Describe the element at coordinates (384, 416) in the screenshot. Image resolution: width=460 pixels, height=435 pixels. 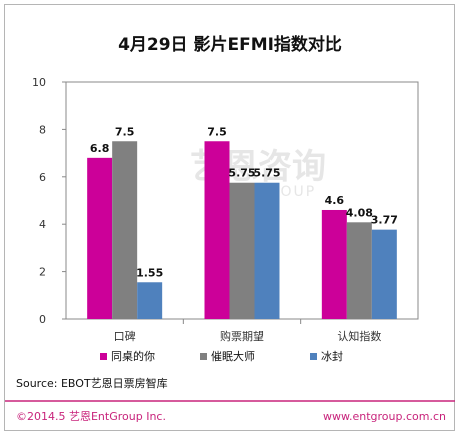
I see `footer-website: www.entgroup.com.cn` at that location.